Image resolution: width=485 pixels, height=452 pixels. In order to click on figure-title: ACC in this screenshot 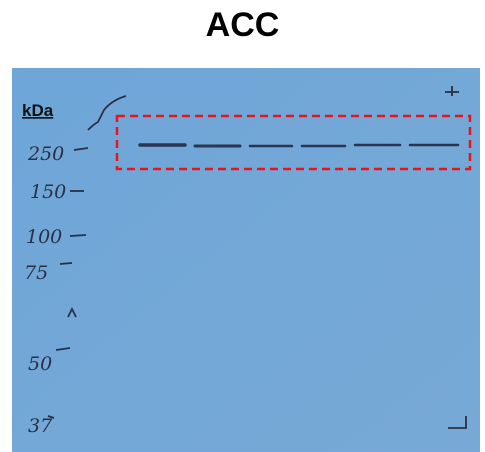, I will do `click(242, 25)`.